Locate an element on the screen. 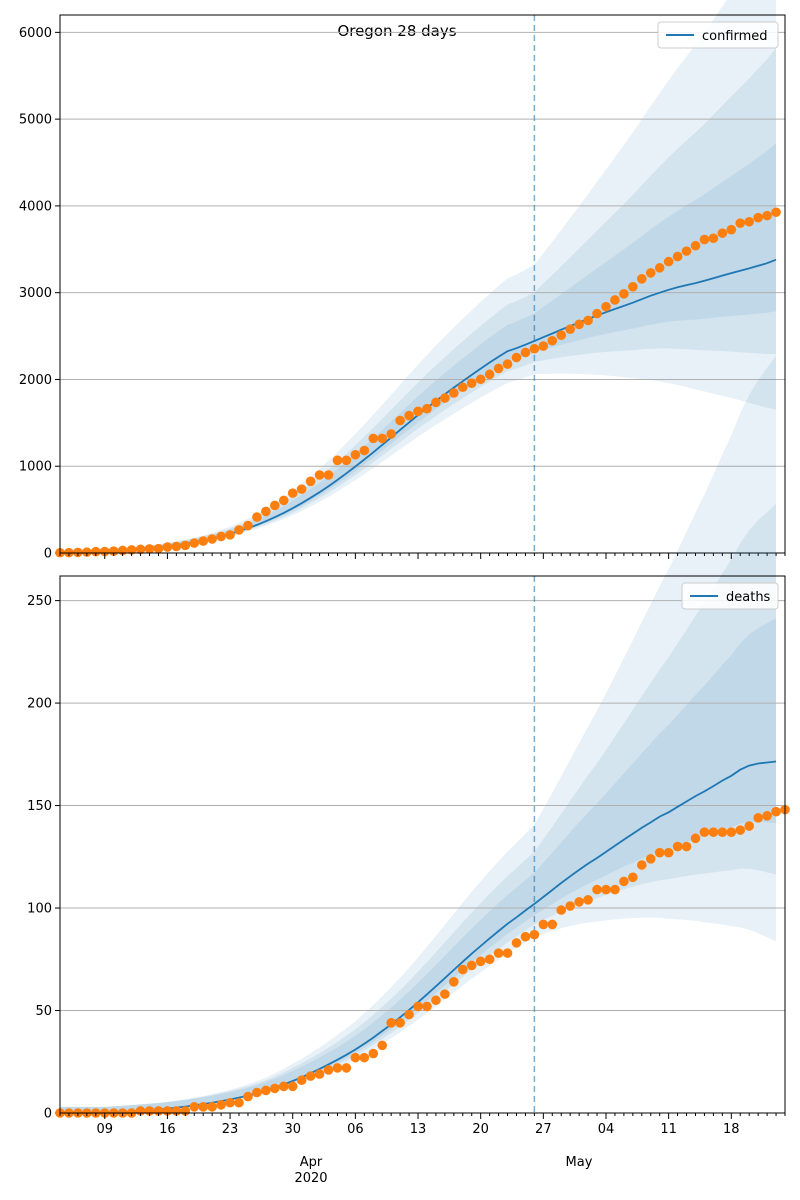  x-tick-label: 23 is located at coordinates (230, 1129).